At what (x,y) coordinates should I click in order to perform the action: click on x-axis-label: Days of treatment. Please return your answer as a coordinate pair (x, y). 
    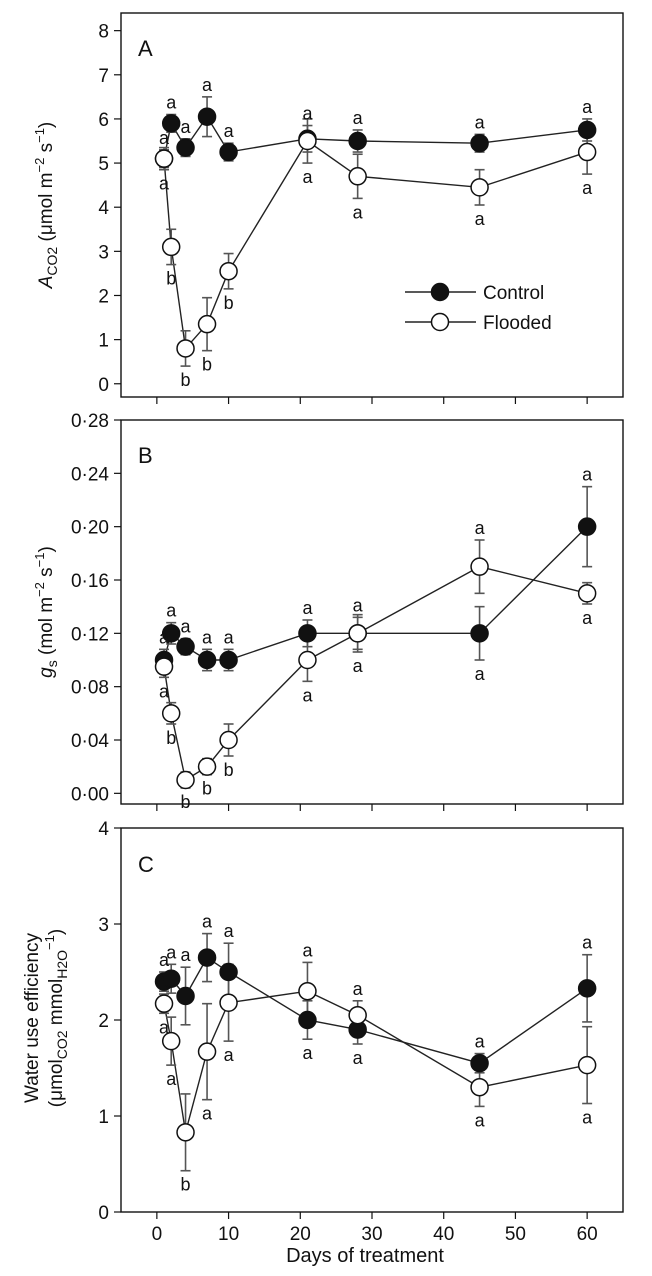
    Looking at the image, I should click on (365, 1256).